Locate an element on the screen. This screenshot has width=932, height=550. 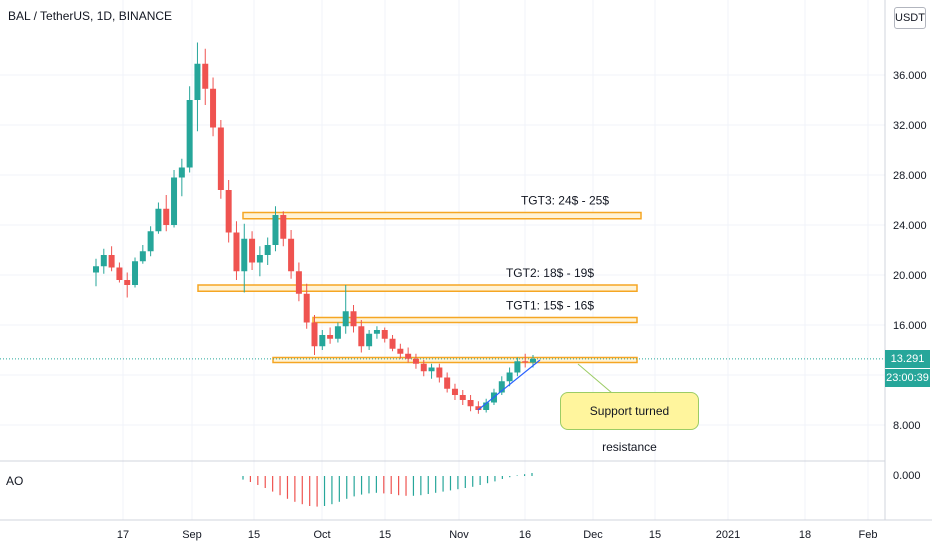
time-tick-label: Sep is located at coordinates (192, 535).